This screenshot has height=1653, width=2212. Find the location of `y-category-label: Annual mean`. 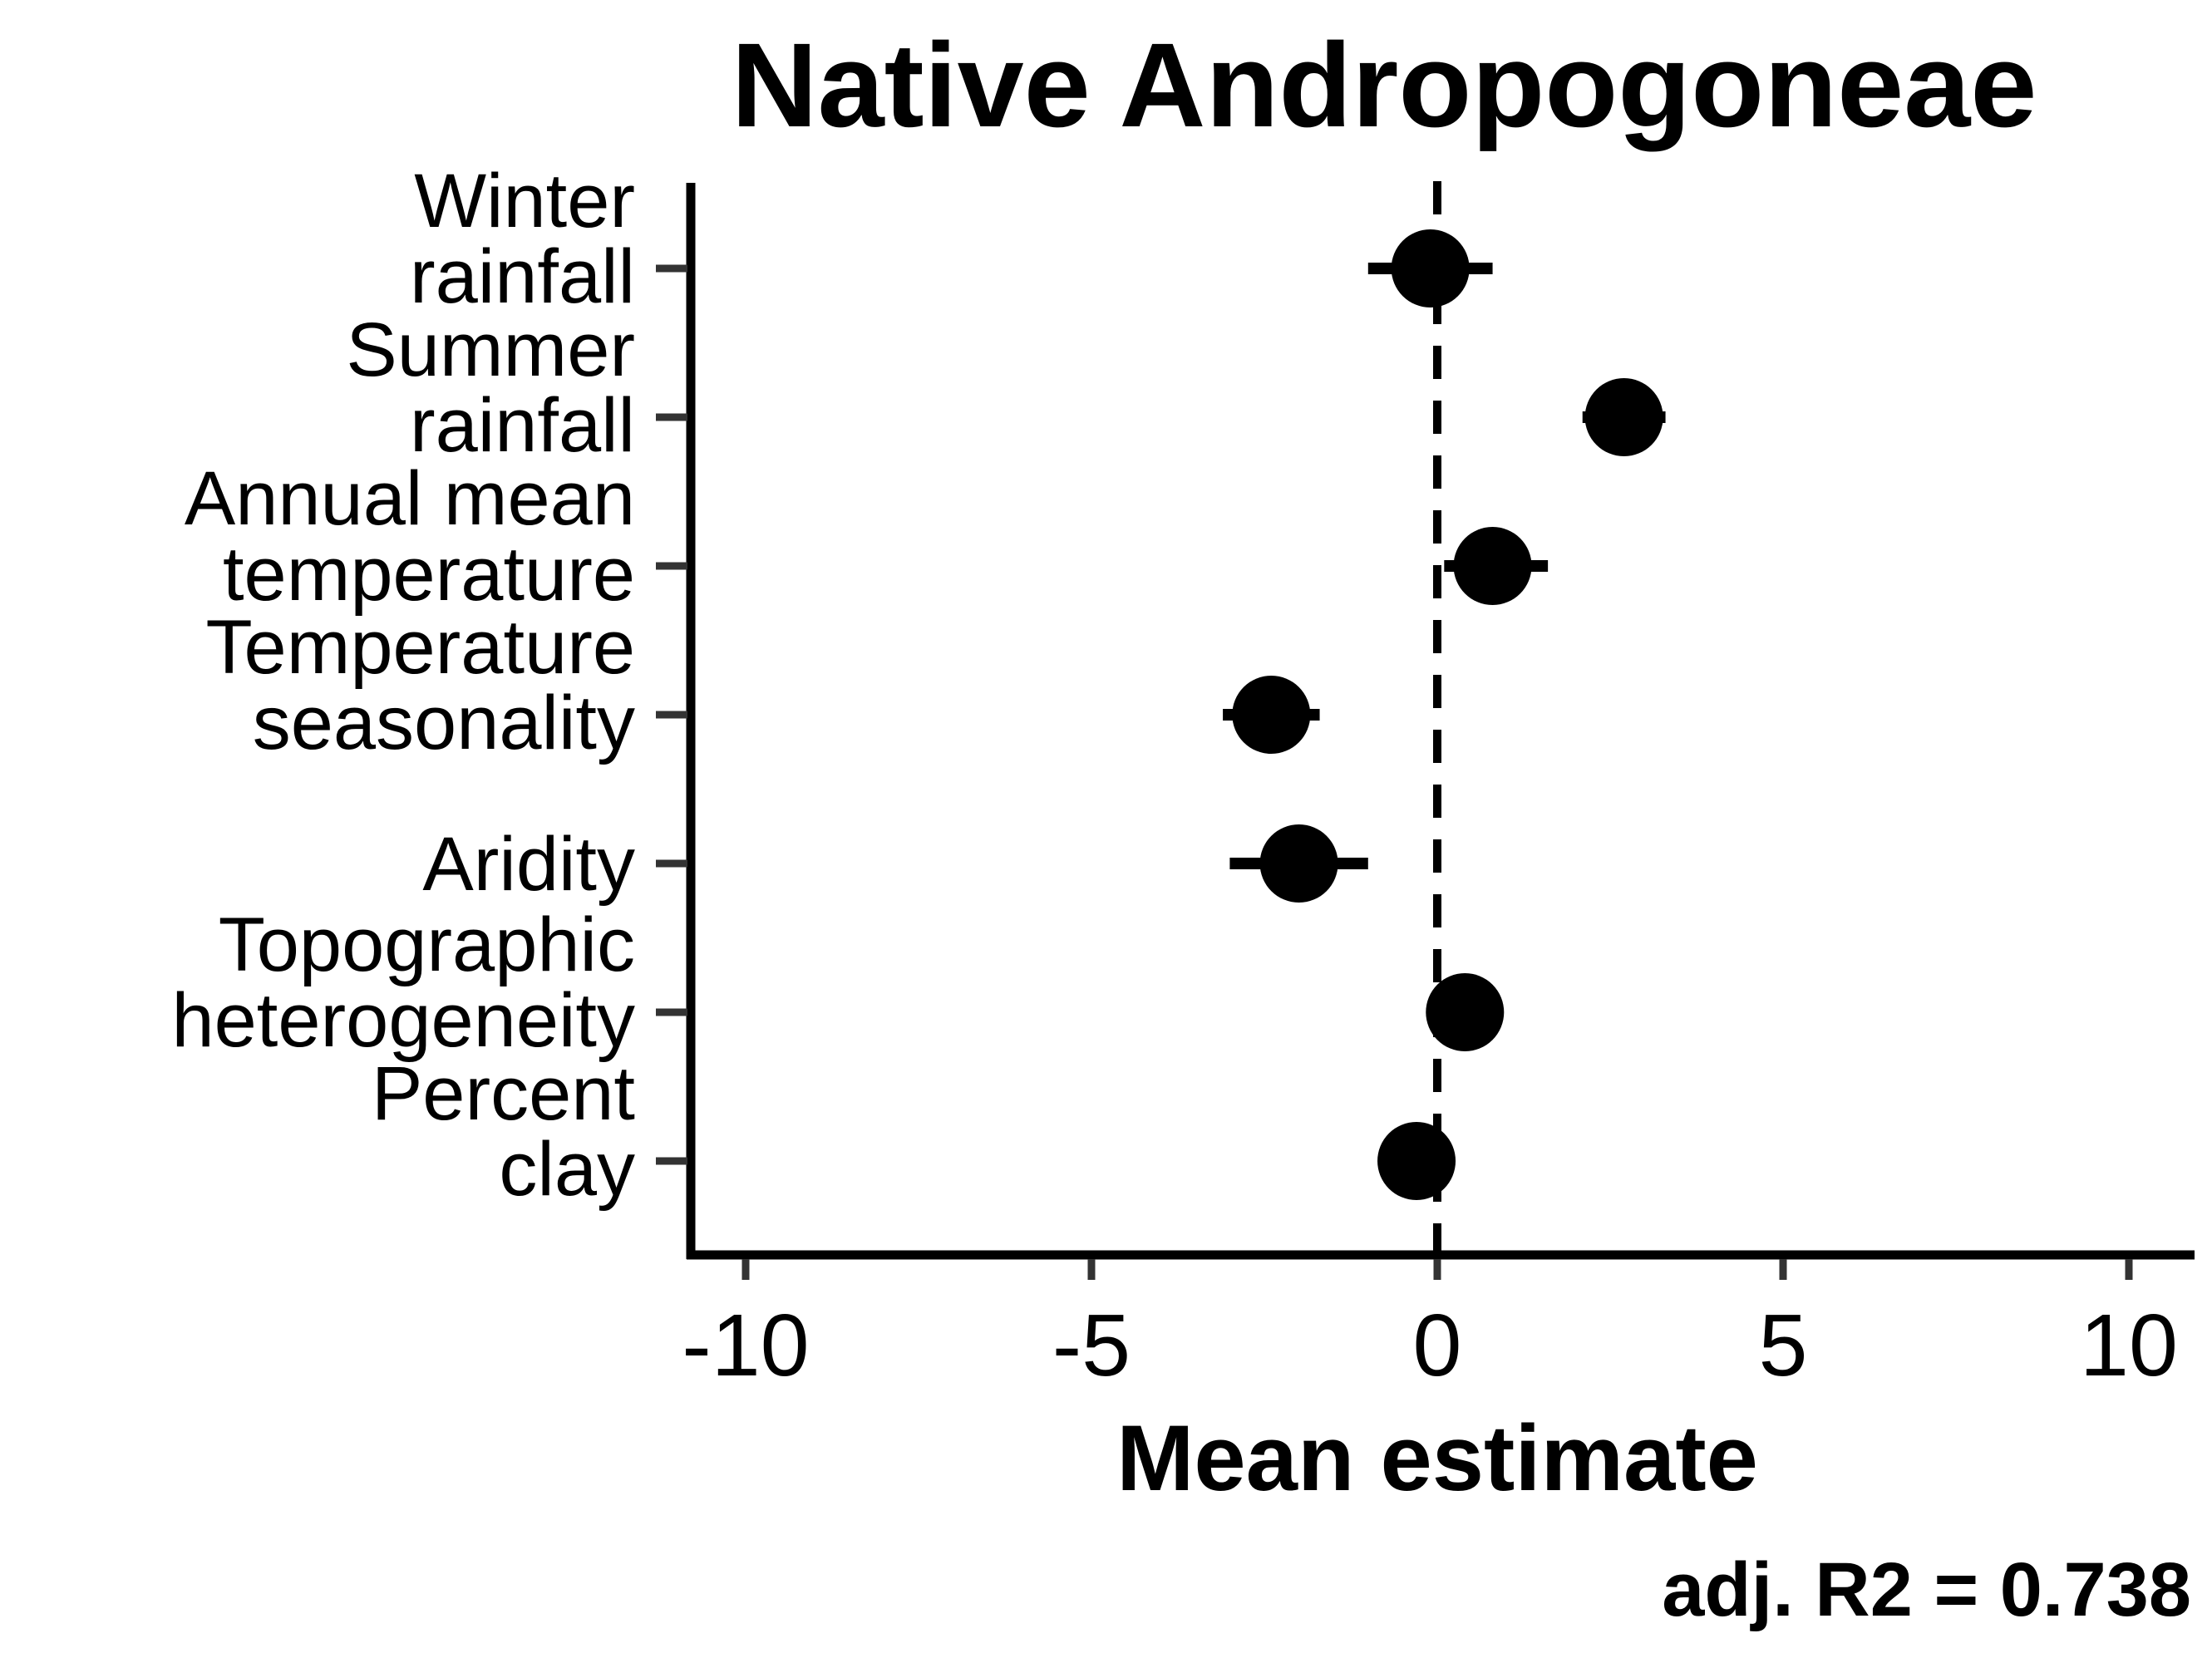

y-category-label: Annual mean is located at coordinates (410, 498).